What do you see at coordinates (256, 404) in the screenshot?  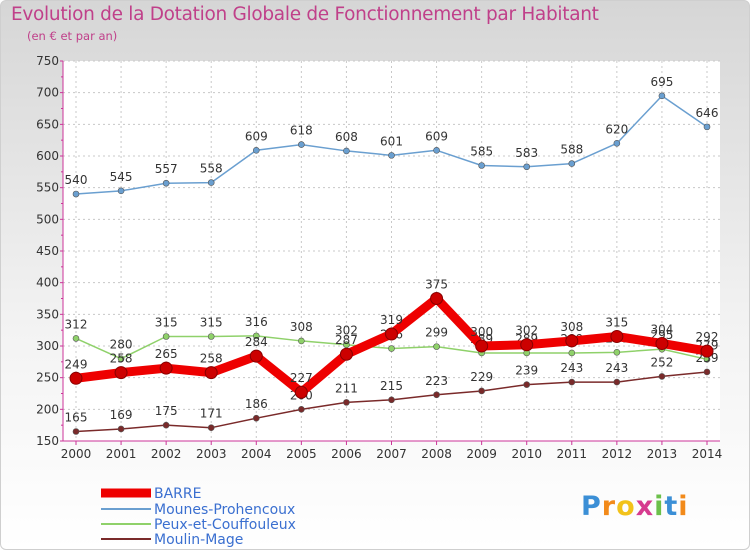 I see `data-label-moulin-mage: 186` at bounding box center [256, 404].